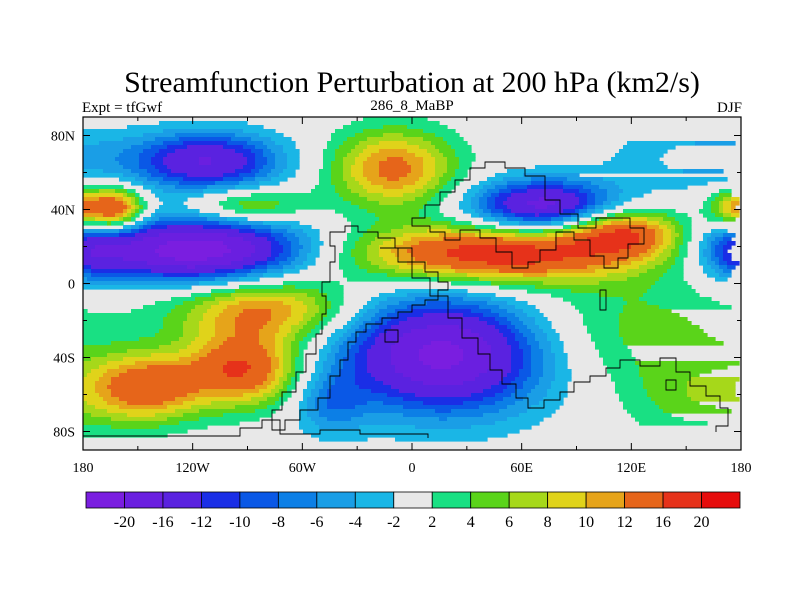 This screenshot has width=800, height=600. I want to click on colorbar-label: -2, so click(393, 522).